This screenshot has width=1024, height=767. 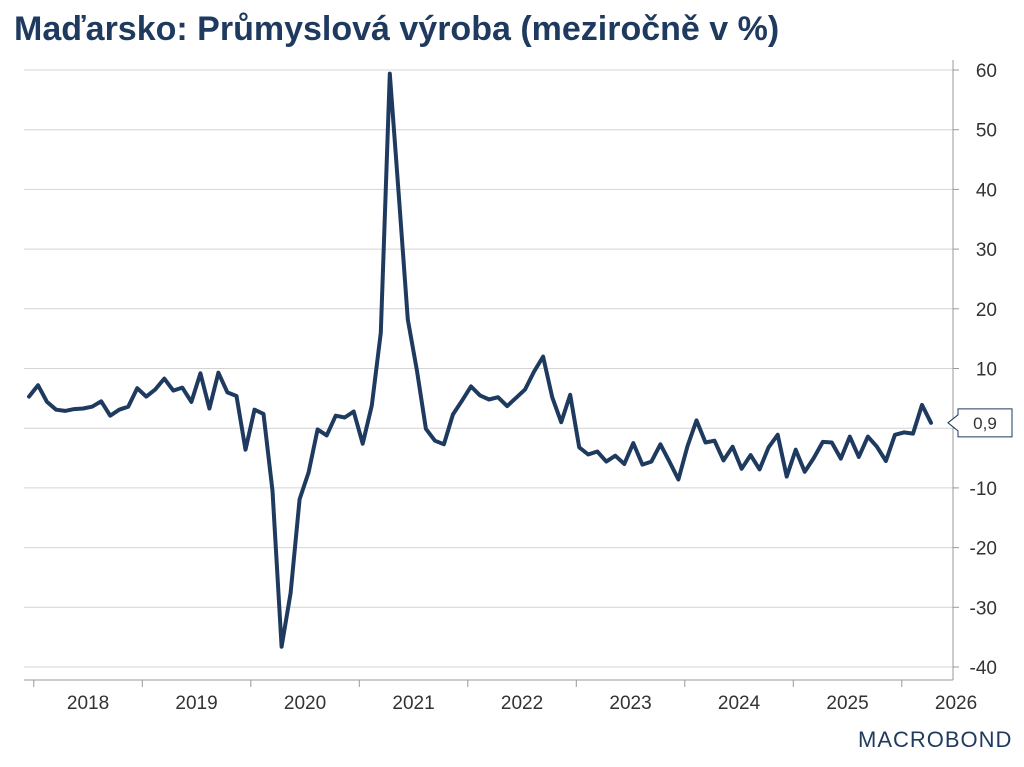 What do you see at coordinates (985, 423) in the screenshot?
I see `last-value-label: 0,9` at bounding box center [985, 423].